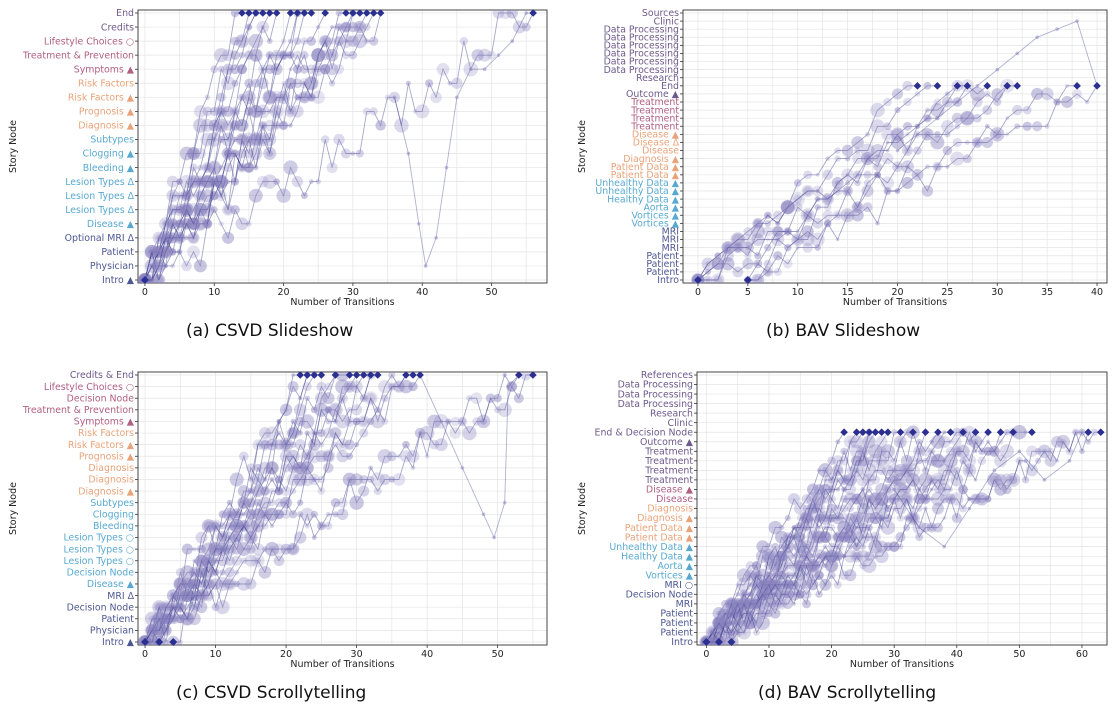 This screenshot has width=1115, height=708. Describe the element at coordinates (670, 490) in the screenshot. I see `y-tick-label: Disease ▲` at that location.